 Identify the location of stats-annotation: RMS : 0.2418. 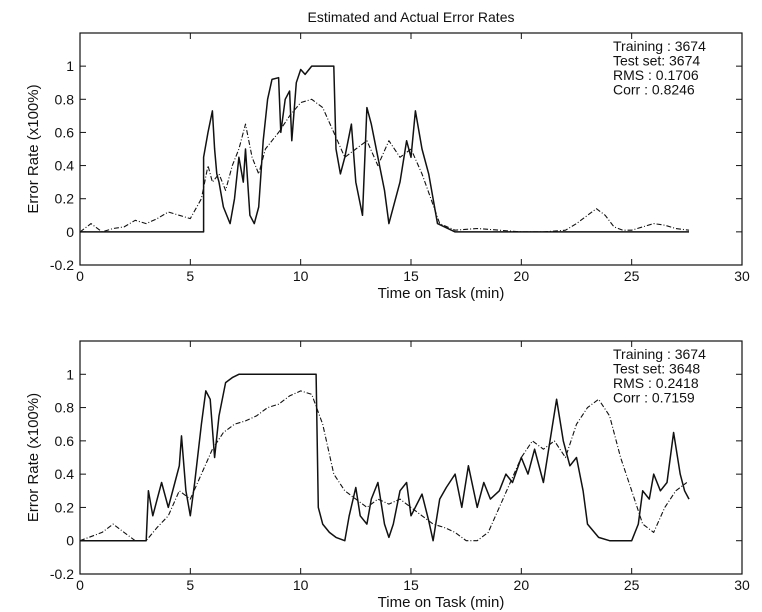
(656, 383).